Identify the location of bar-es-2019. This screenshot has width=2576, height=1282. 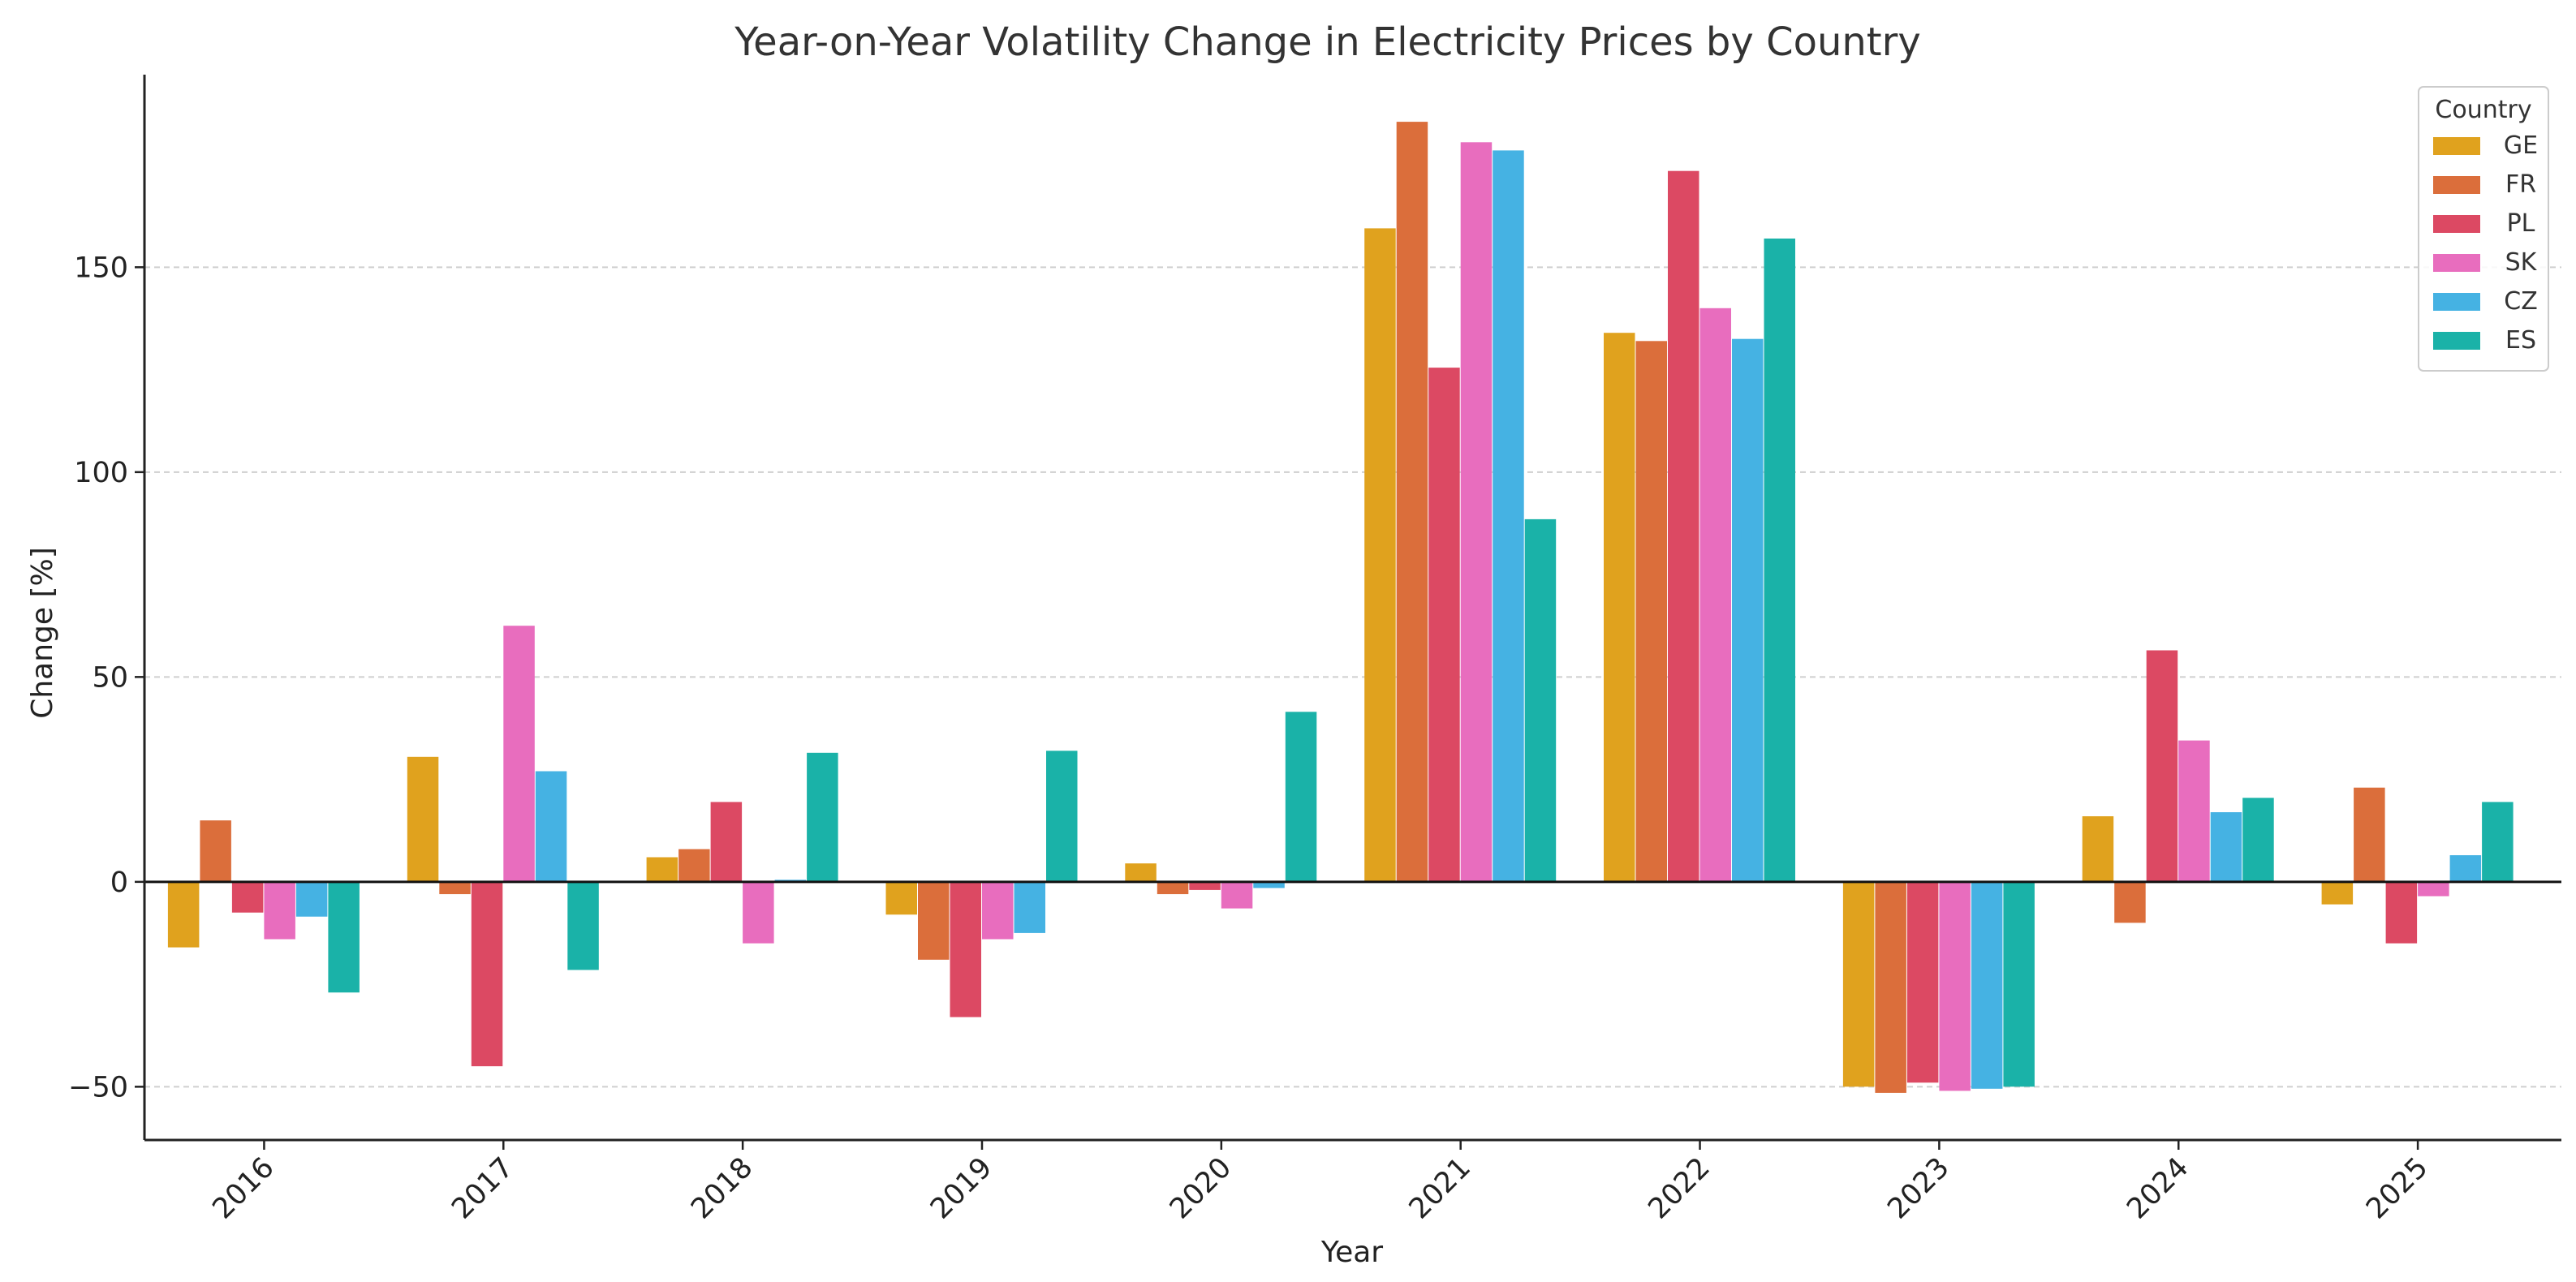
(1062, 816).